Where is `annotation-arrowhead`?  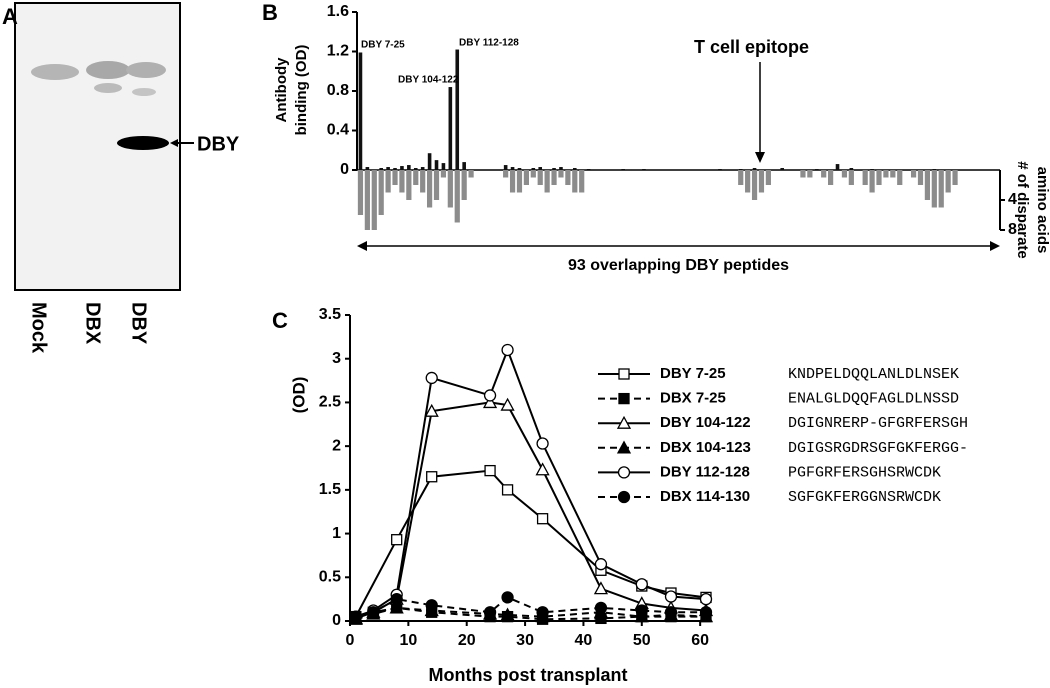
annotation-arrowhead is located at coordinates (760, 157).